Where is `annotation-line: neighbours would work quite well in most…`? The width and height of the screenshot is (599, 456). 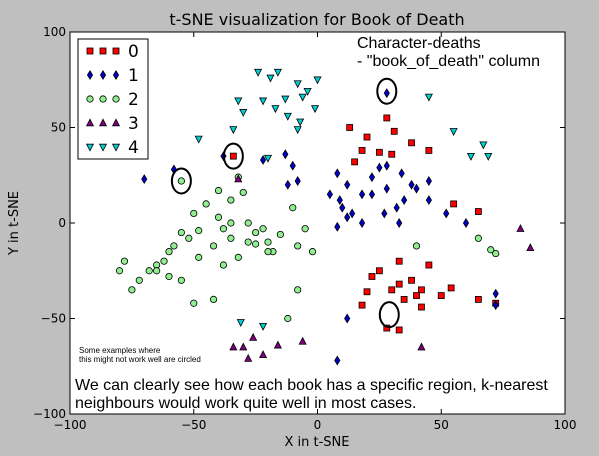 annotation-line: neighbours would work quite well in most… is located at coordinates (246, 403).